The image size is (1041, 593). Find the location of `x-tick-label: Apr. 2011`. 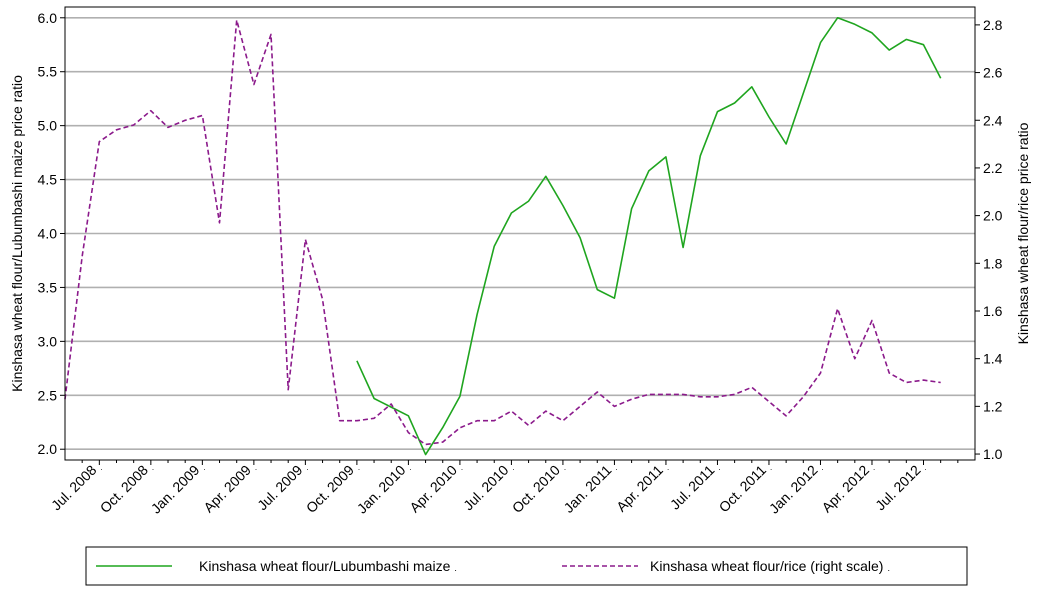

x-tick-label: Apr. 2011 is located at coordinates (639, 488).